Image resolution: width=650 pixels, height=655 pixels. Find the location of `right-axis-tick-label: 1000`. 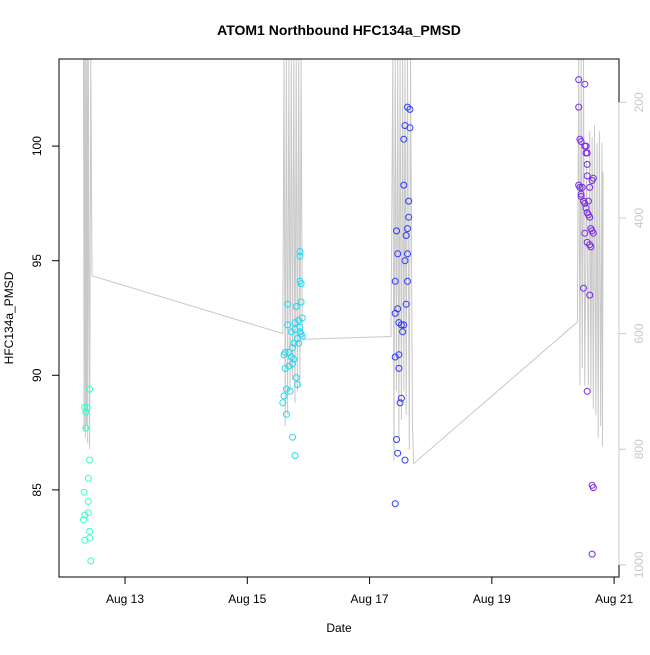

right-axis-tick-label: 1000 is located at coordinates (639, 564).